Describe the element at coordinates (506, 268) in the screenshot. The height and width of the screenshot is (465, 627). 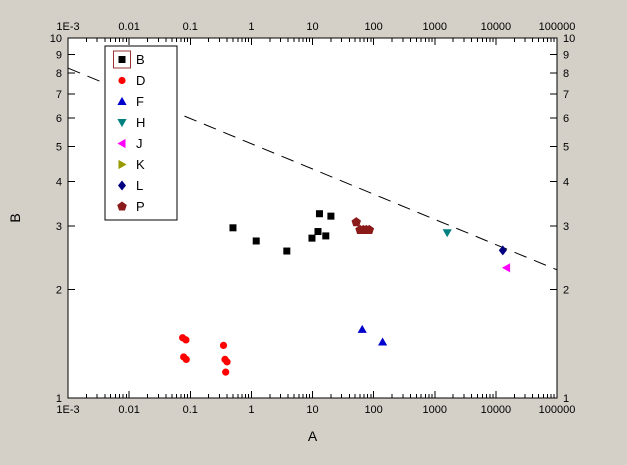
I see `series-J` at that location.